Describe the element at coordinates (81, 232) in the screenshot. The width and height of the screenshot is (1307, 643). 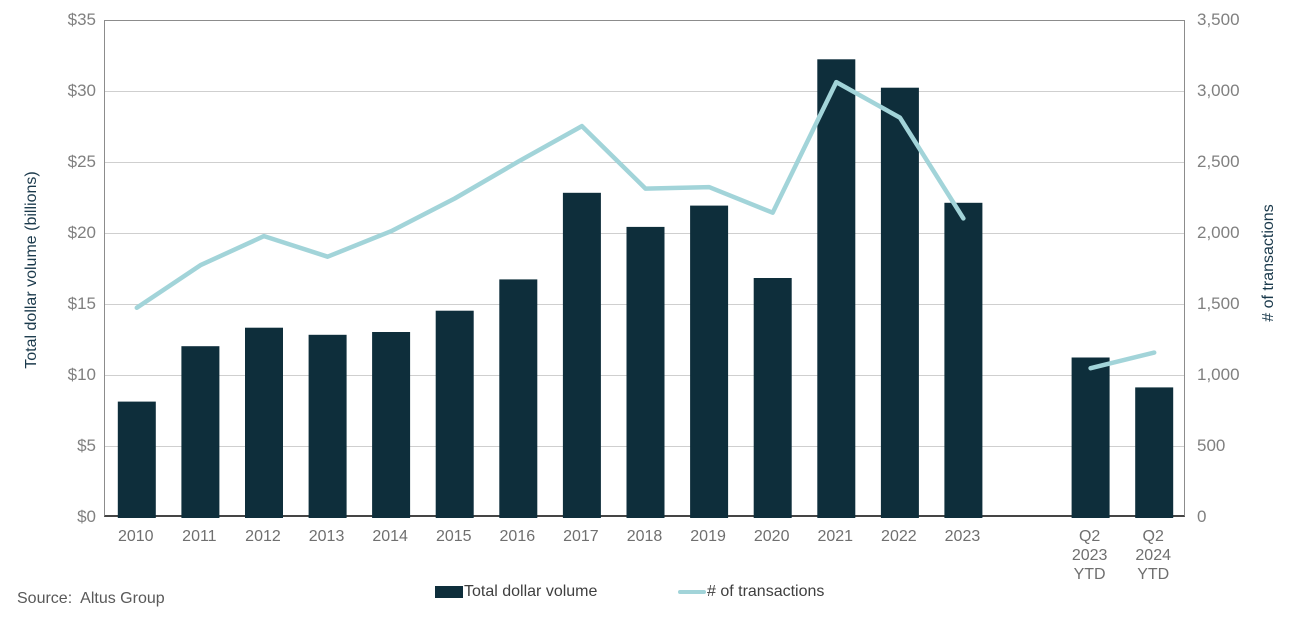
I see `axis-tick-label: $20` at that location.